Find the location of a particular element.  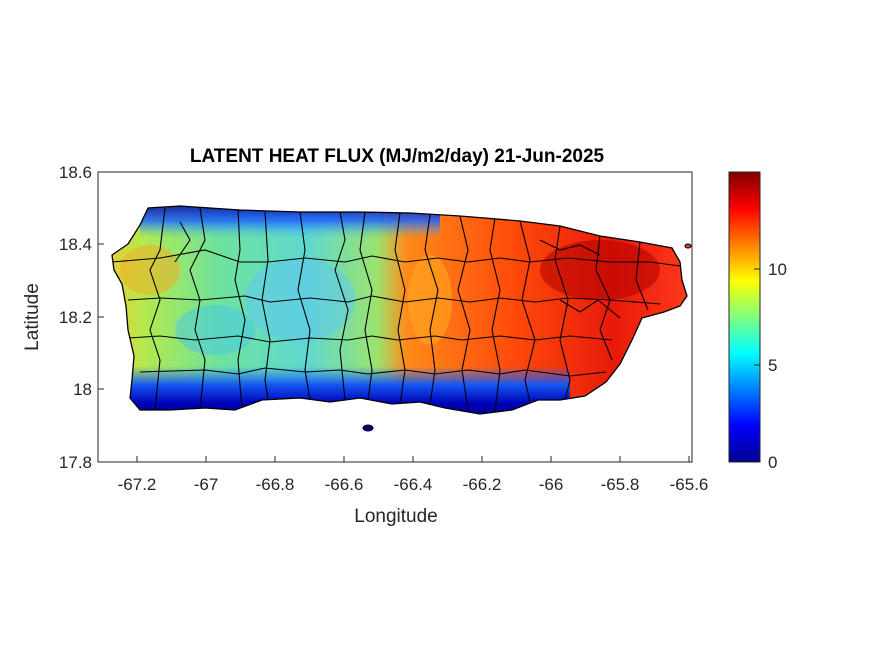

y-tick-label: 18.4 is located at coordinates (75, 244).